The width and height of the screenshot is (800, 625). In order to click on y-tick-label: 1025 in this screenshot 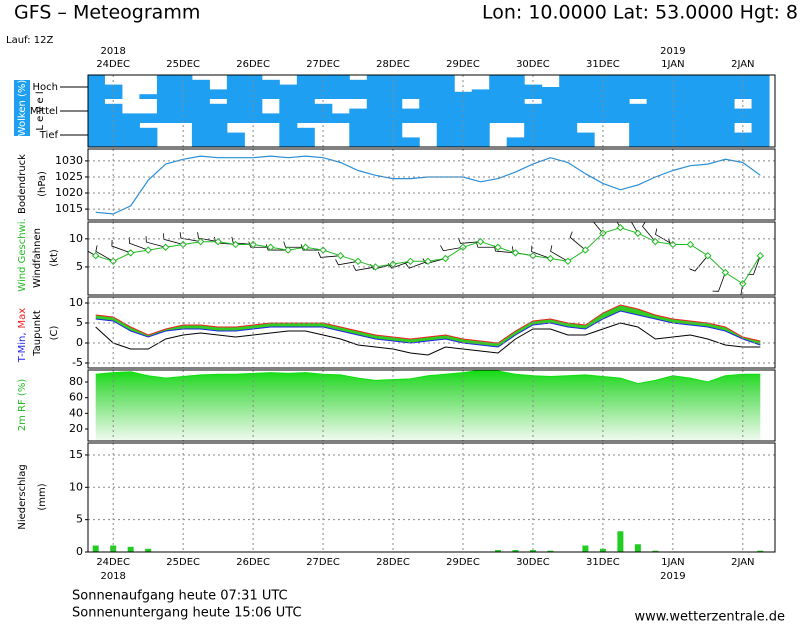, I will do `click(69, 176)`.